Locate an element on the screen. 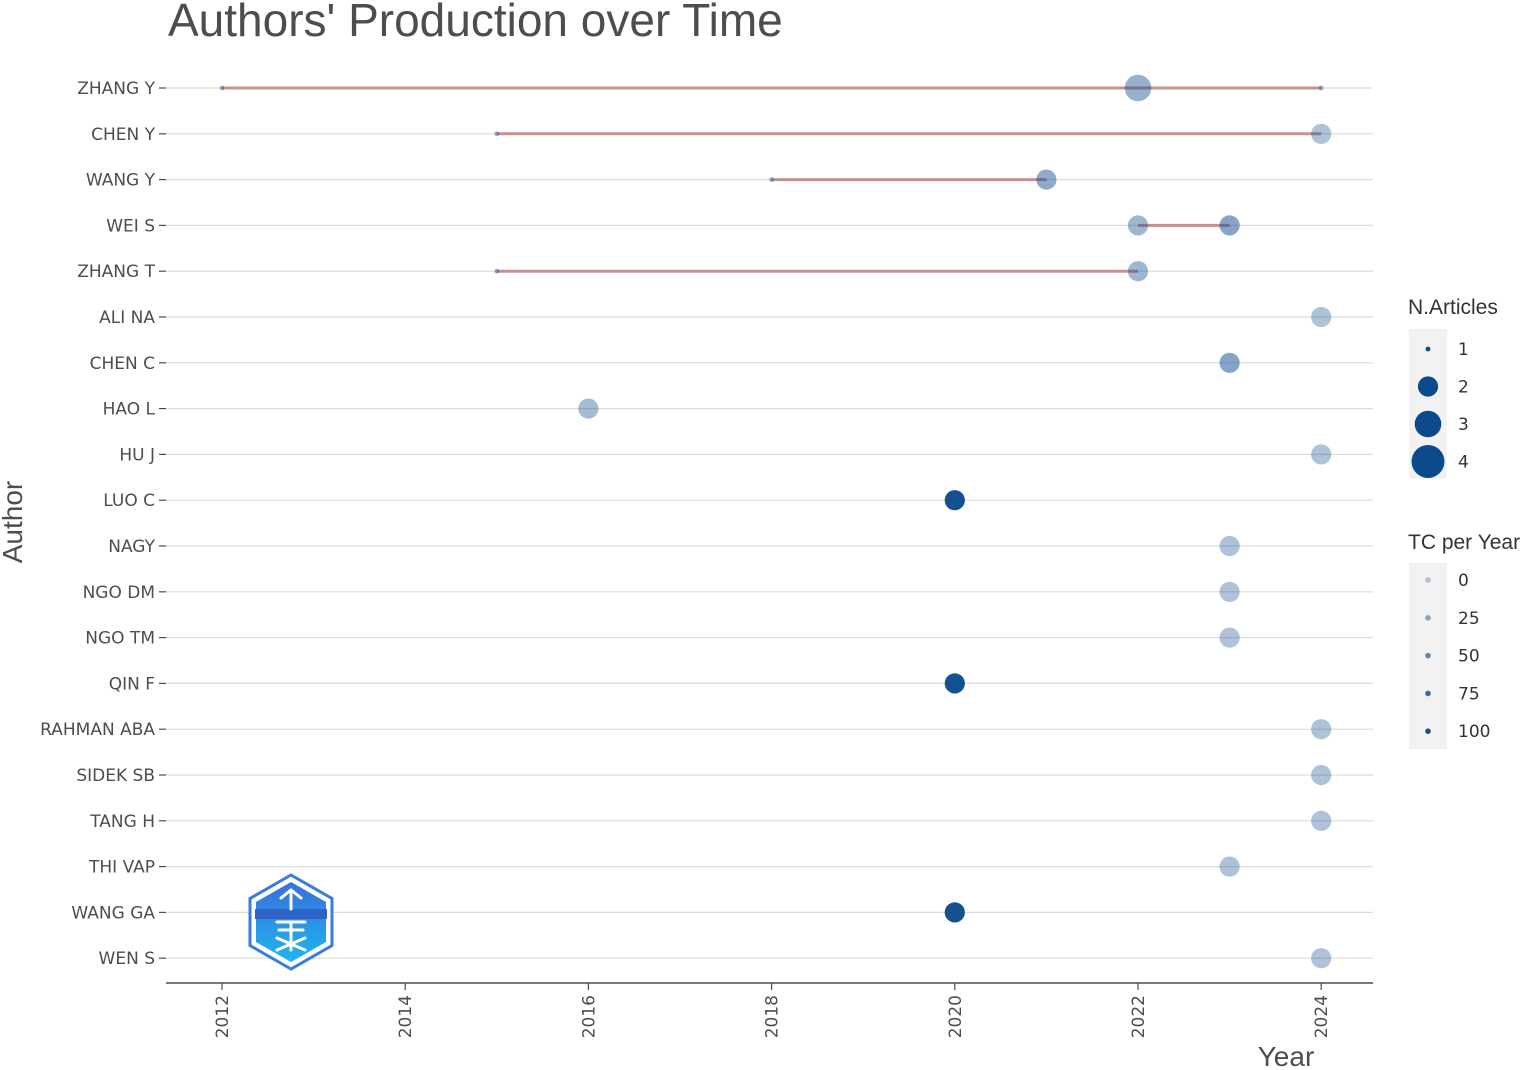  legend-size-label: 3 is located at coordinates (1463, 425).